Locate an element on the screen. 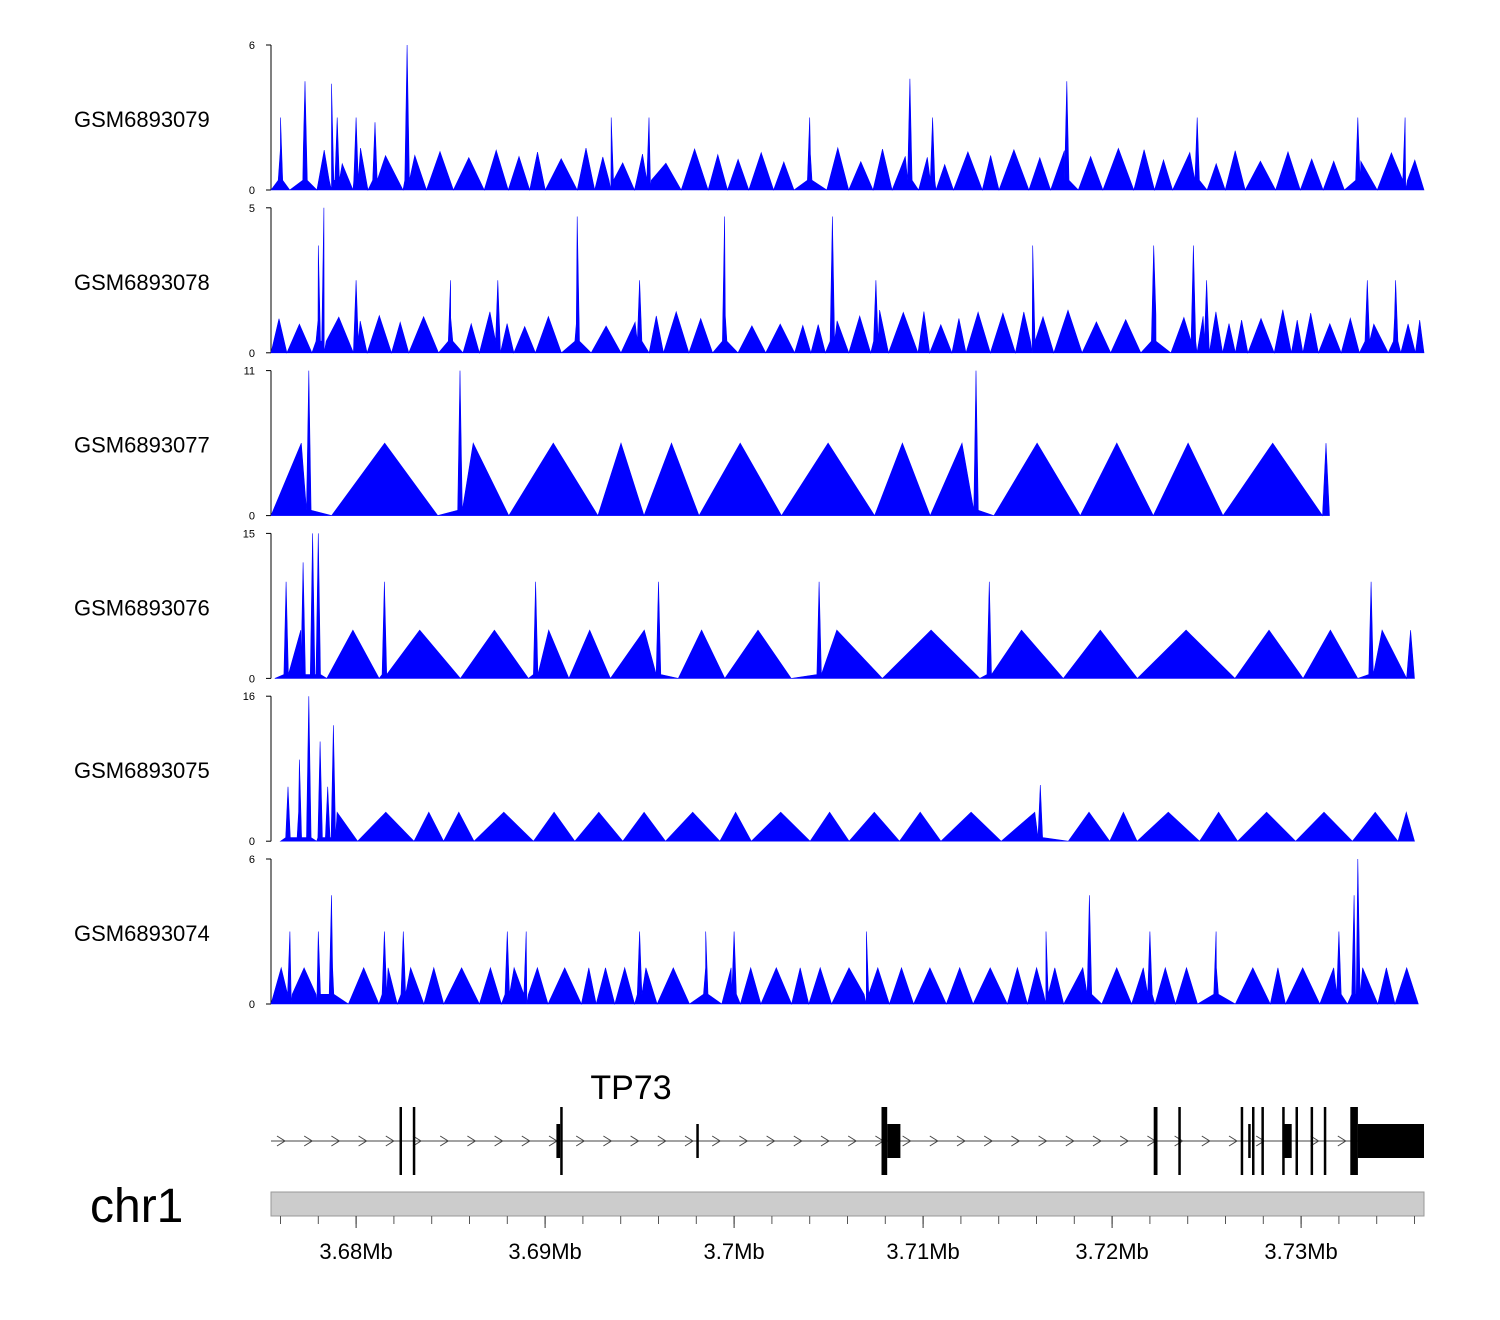 The image size is (1500, 1320). x-tick-label: 3.69Mb is located at coordinates (544, 1251).